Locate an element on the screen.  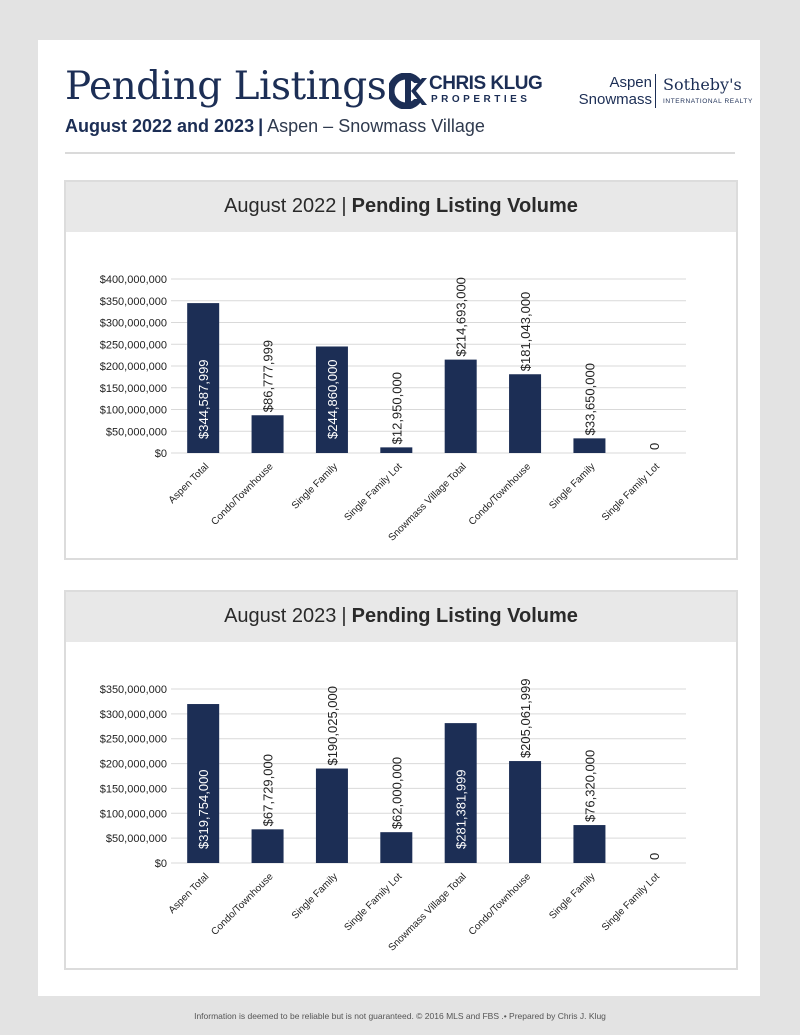
sb-aspen: Aspen is located at coordinates (630, 82).